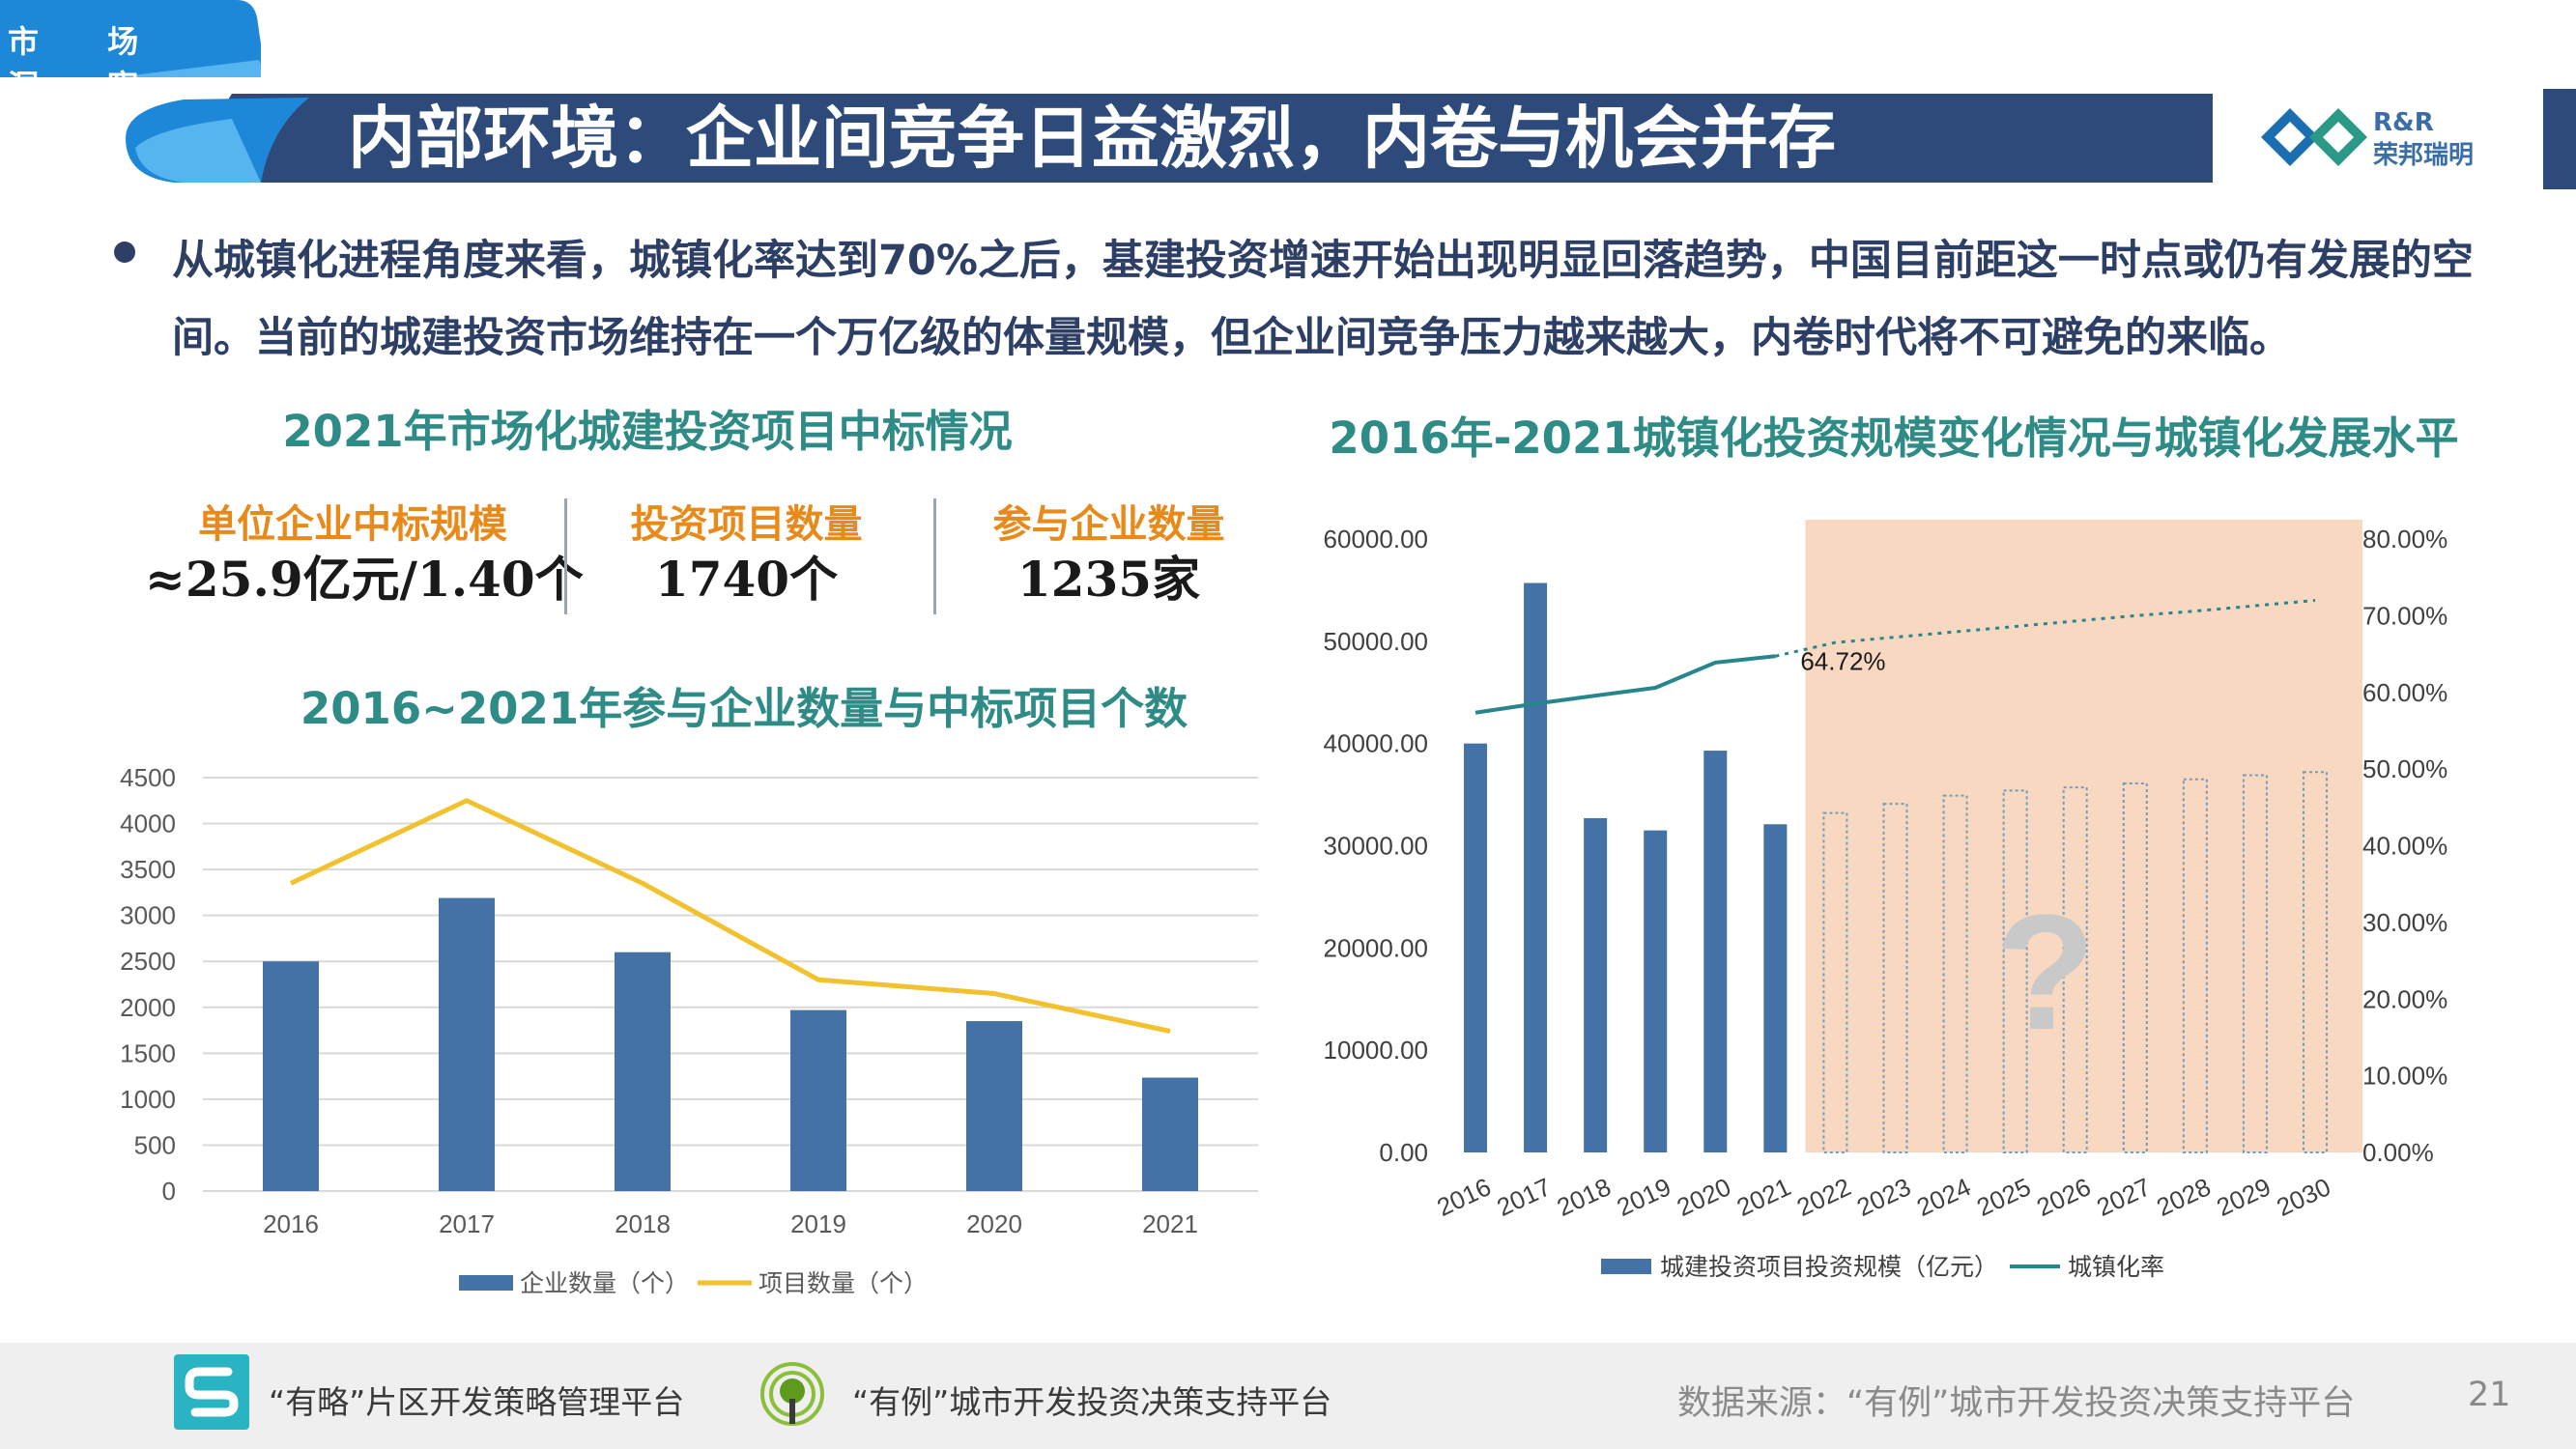  Describe the element at coordinates (2405, 768) in the screenshot. I see `y-tick-label-right: 50.00%` at that location.